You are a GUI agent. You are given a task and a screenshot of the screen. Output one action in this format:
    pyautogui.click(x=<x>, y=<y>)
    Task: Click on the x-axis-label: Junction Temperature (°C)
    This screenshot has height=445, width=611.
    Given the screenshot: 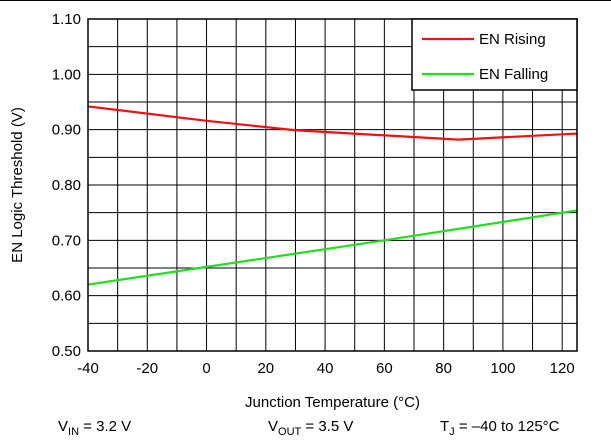 What is the action you would take?
    pyautogui.click(x=332, y=402)
    